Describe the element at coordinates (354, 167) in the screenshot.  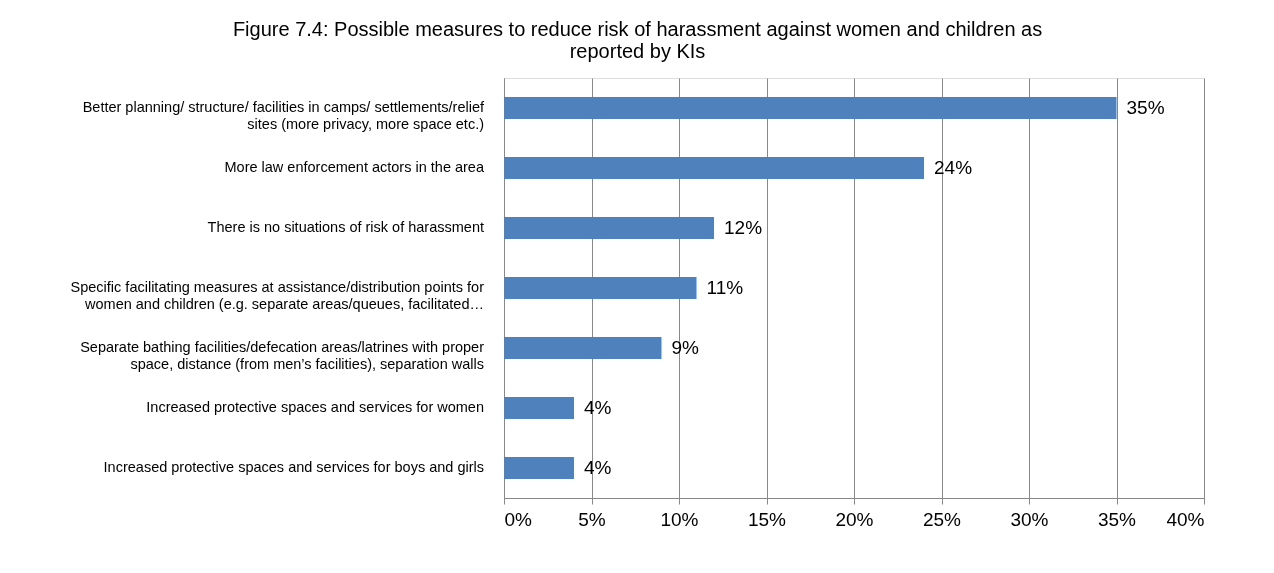
I see `y-tick-label: More law enforcement actors in the area` at that location.